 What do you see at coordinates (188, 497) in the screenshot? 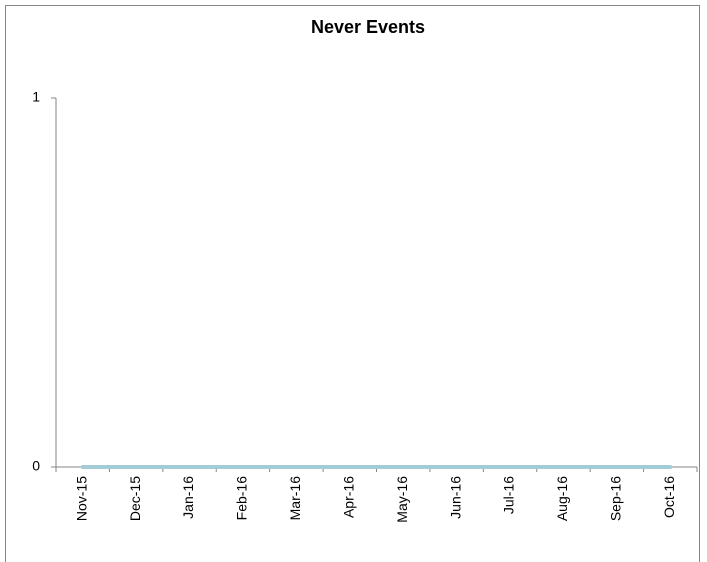
I see `x-tick-label: Jan-16` at bounding box center [188, 497].